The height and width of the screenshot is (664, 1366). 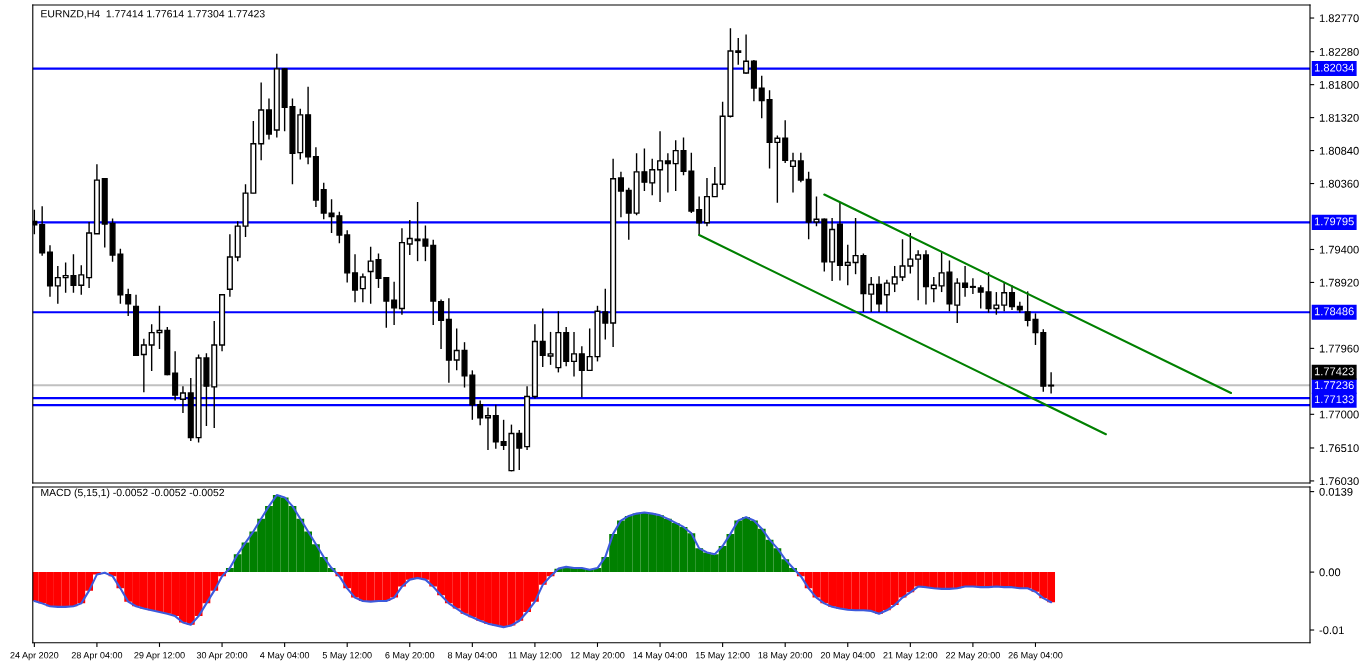 I want to click on ref-line-label: 1.77236, so click(x=1334, y=385).